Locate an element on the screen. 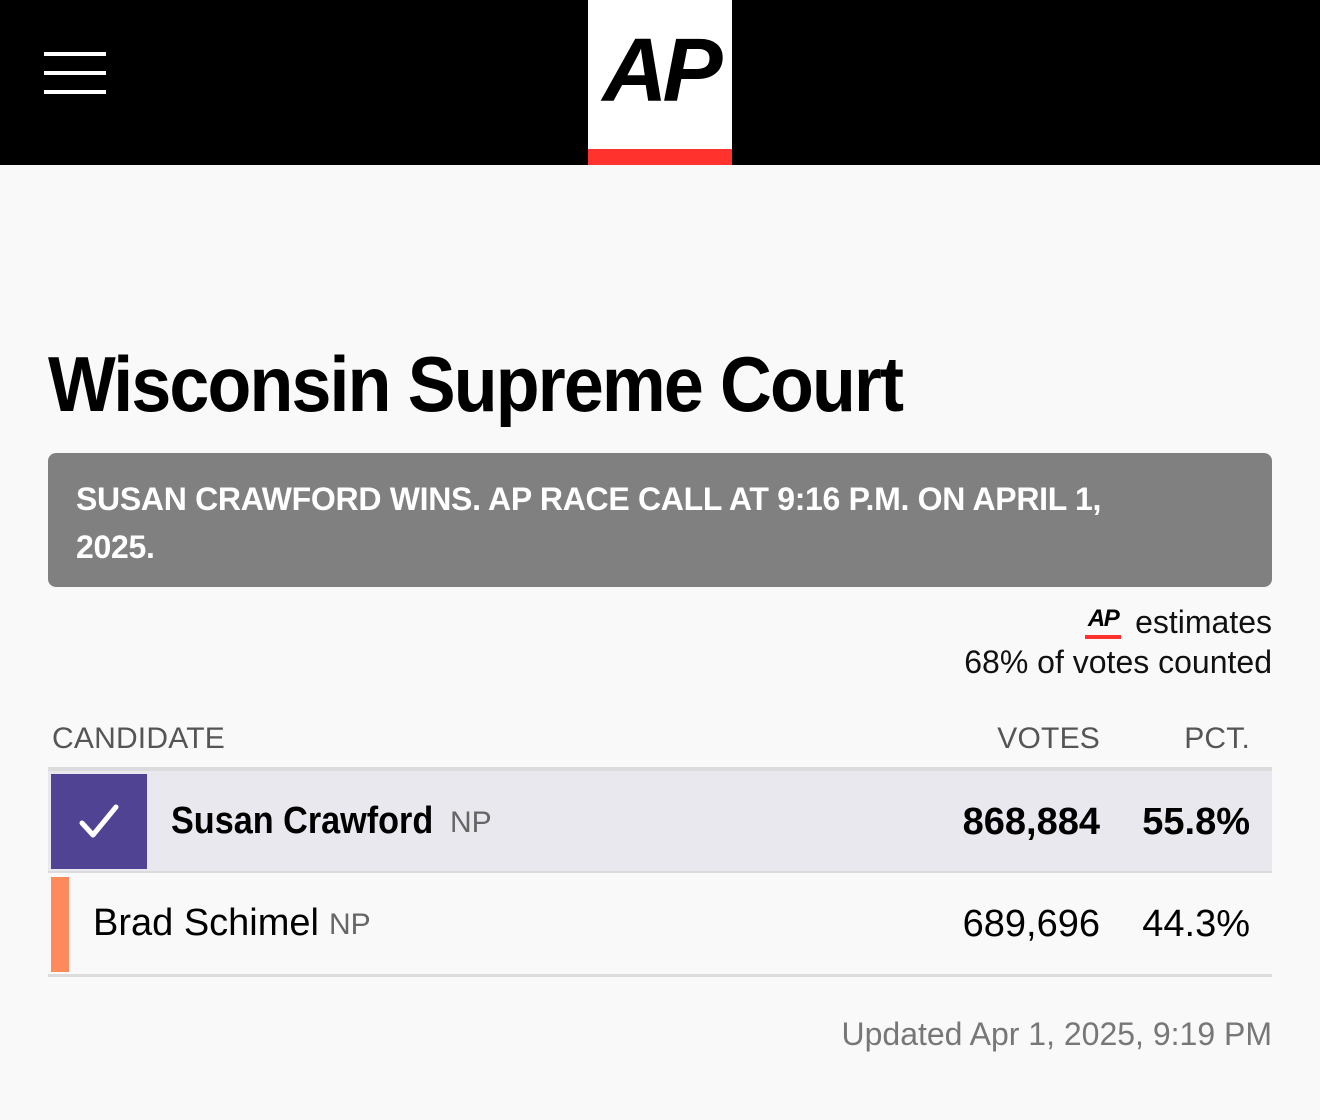 Image resolution: width=1320 pixels, height=1120 pixels. updated-timestamp: Updated Apr 1, 2025, 9:19 PM is located at coordinates (1056, 1034).